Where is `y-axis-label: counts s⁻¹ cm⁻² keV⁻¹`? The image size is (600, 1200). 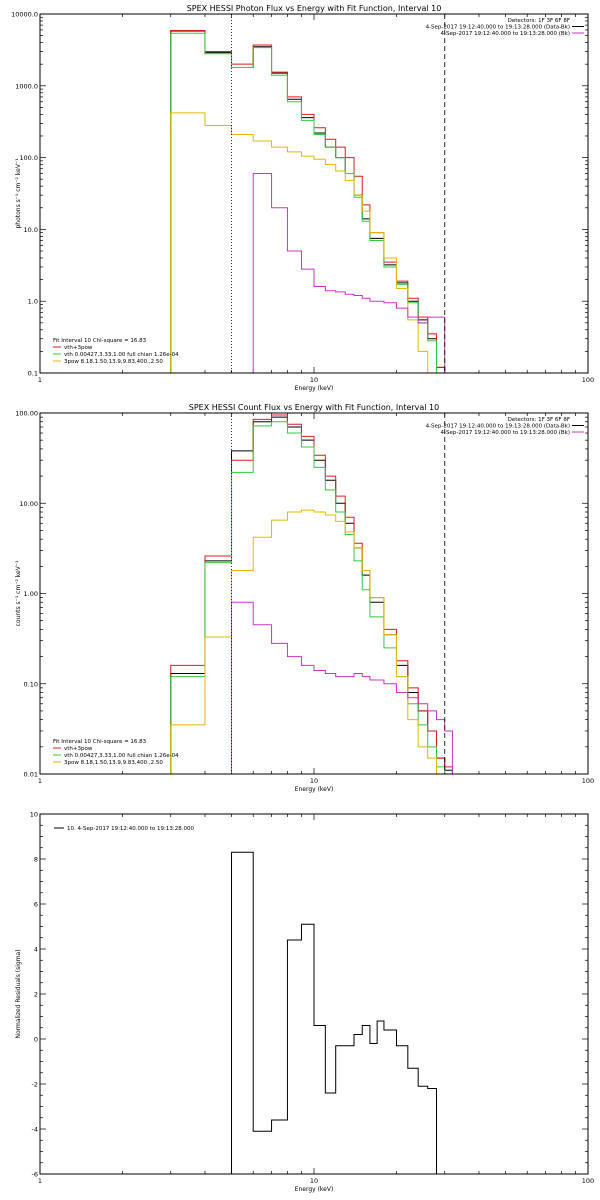 y-axis-label: counts s⁻¹ cm⁻² keV⁻¹ is located at coordinates (18, 593).